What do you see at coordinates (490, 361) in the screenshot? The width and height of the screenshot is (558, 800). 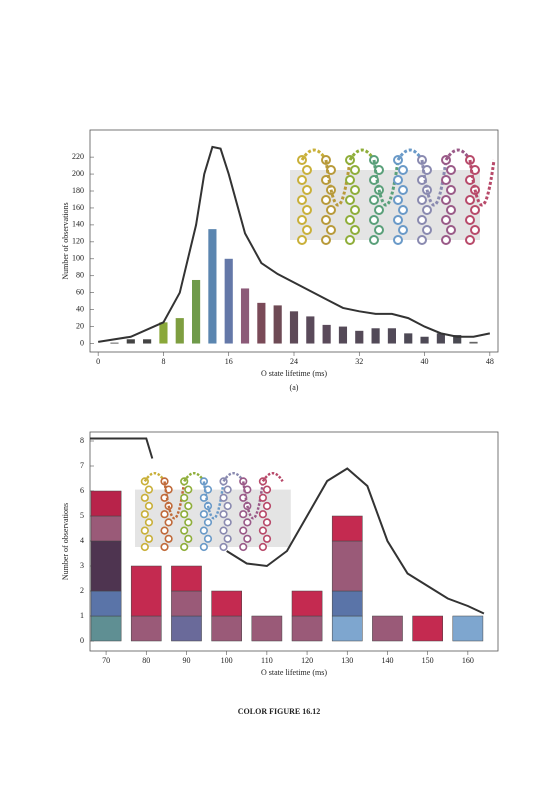 I see `x-tick-label: 48` at bounding box center [490, 361].